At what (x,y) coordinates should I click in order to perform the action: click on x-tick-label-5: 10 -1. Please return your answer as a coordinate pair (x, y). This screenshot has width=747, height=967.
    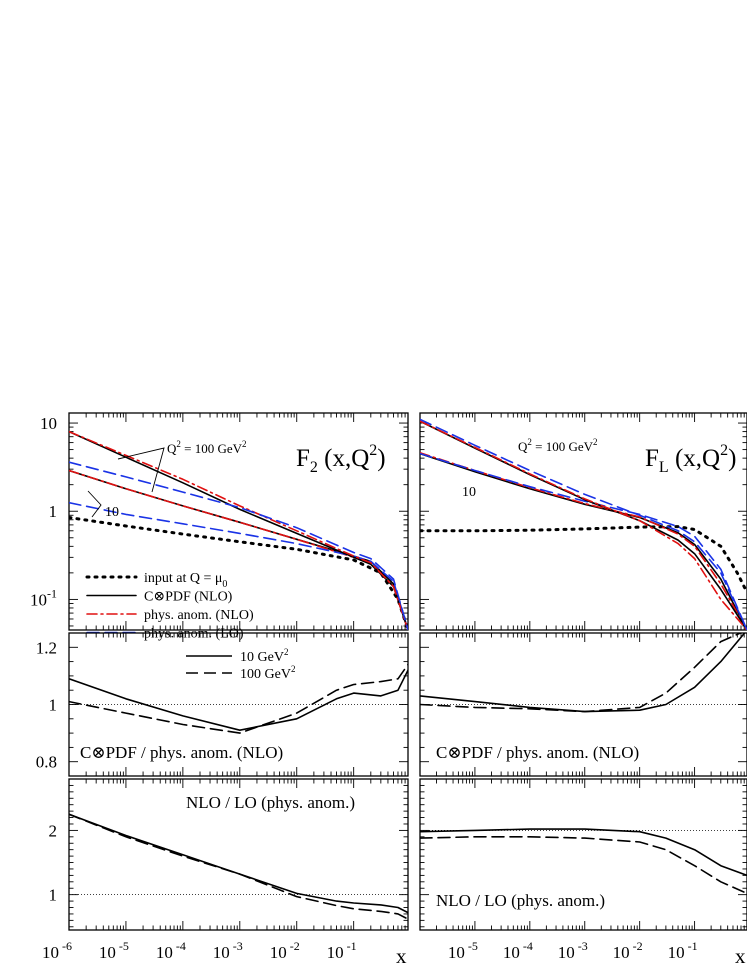
    Looking at the image, I should click on (342, 950).